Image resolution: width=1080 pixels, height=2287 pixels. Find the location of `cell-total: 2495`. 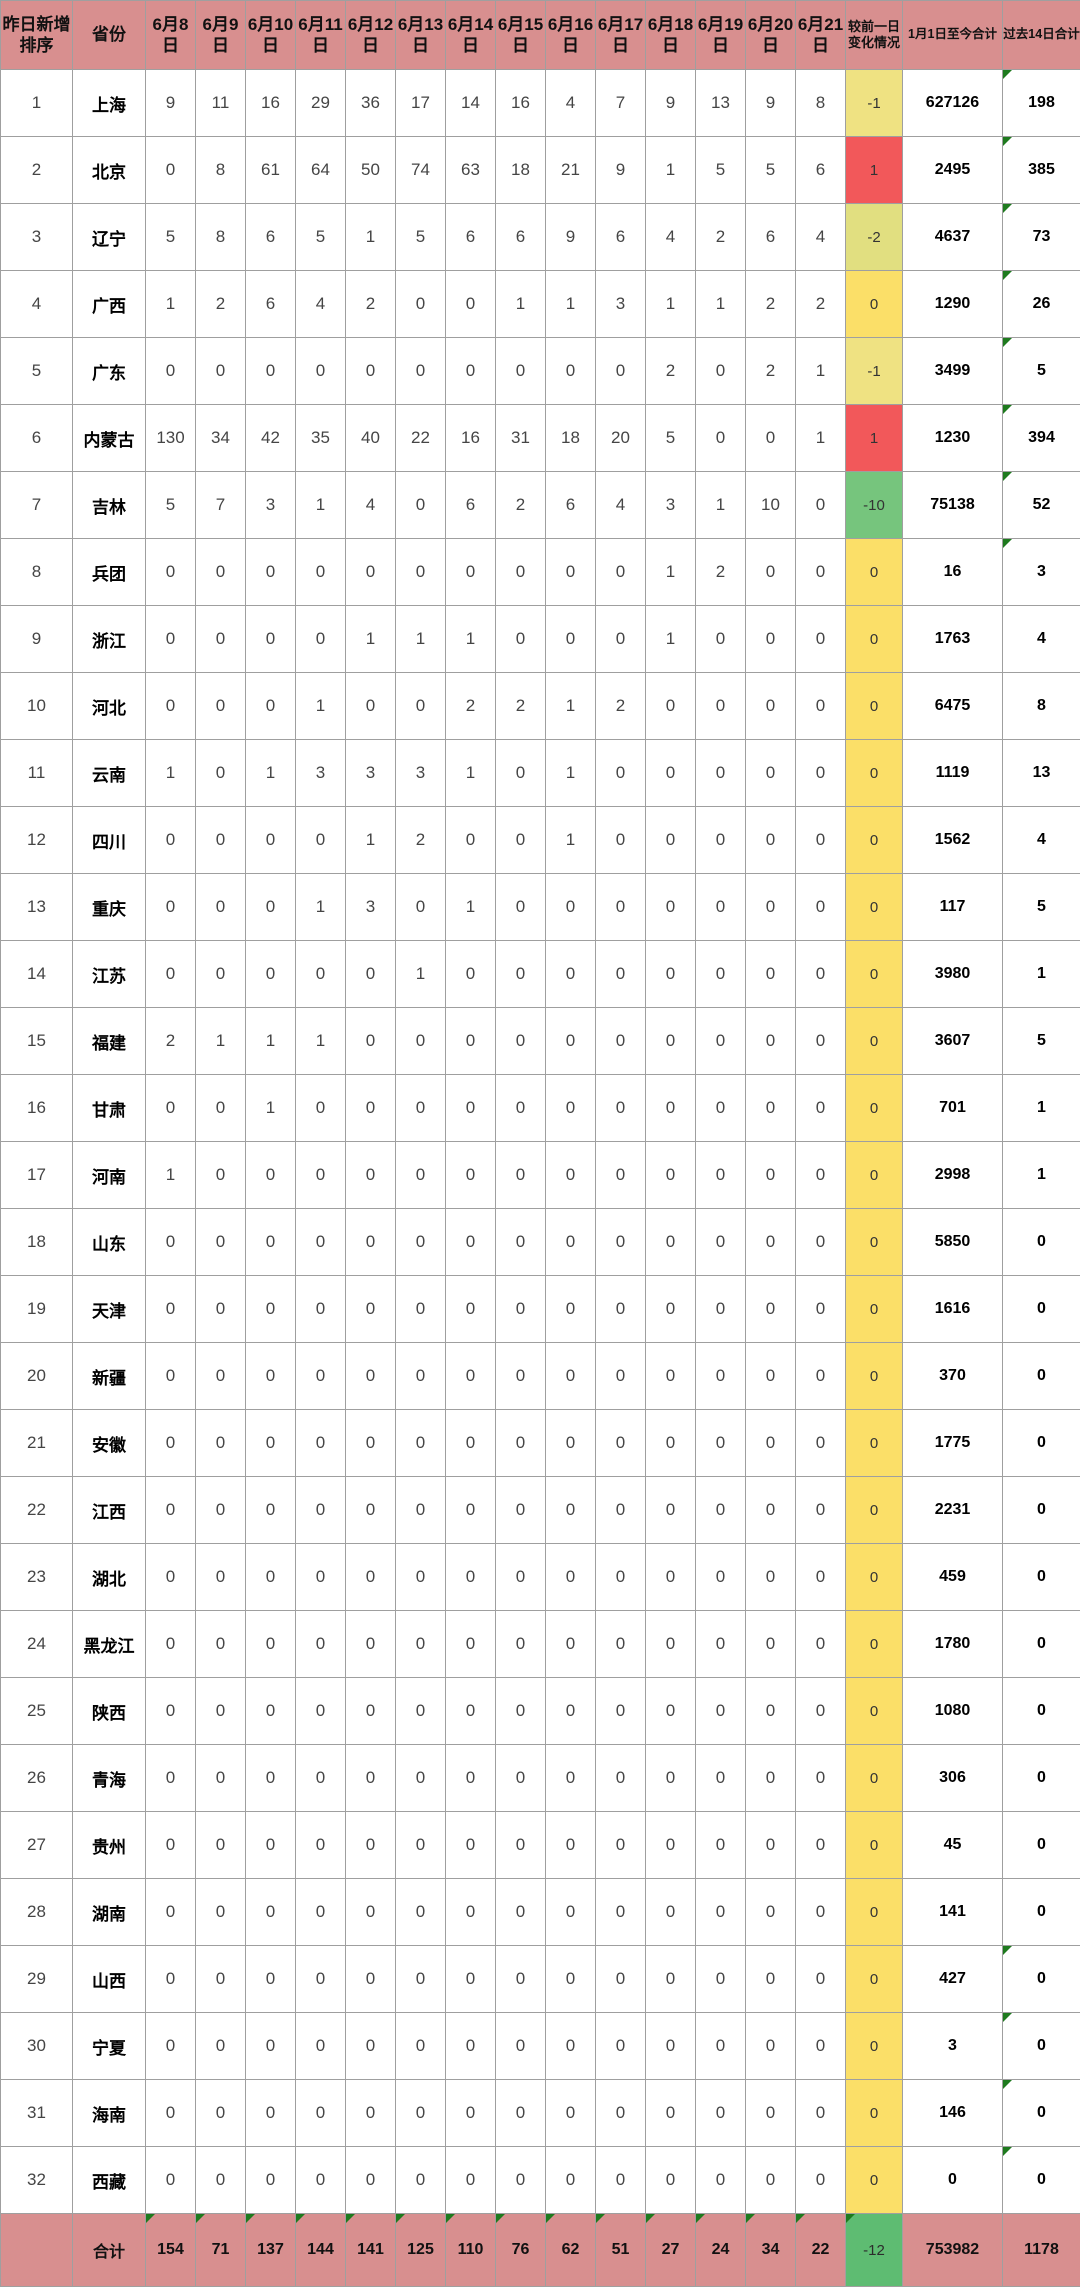

cell-total: 2495 is located at coordinates (953, 170).